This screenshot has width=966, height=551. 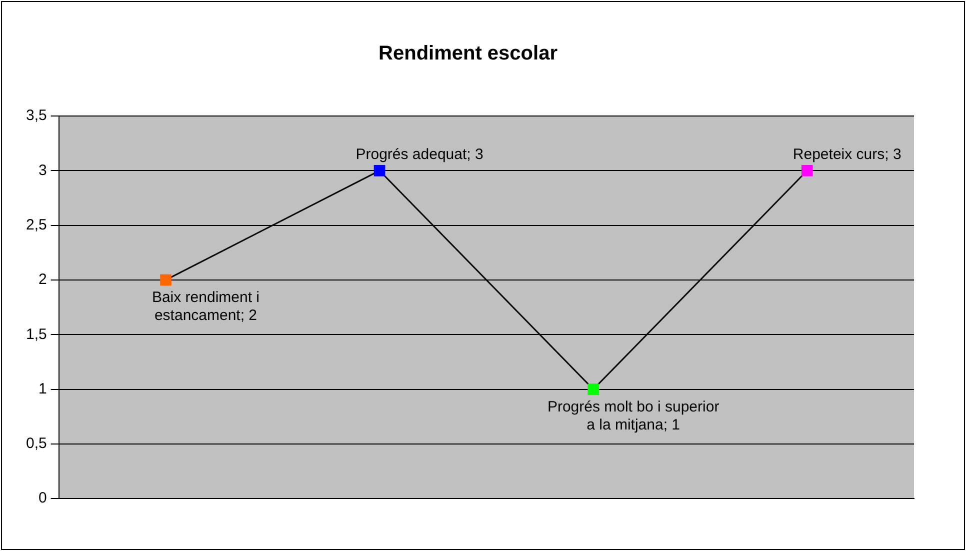 What do you see at coordinates (42, 170) in the screenshot?
I see `y-tick-label: 3` at bounding box center [42, 170].